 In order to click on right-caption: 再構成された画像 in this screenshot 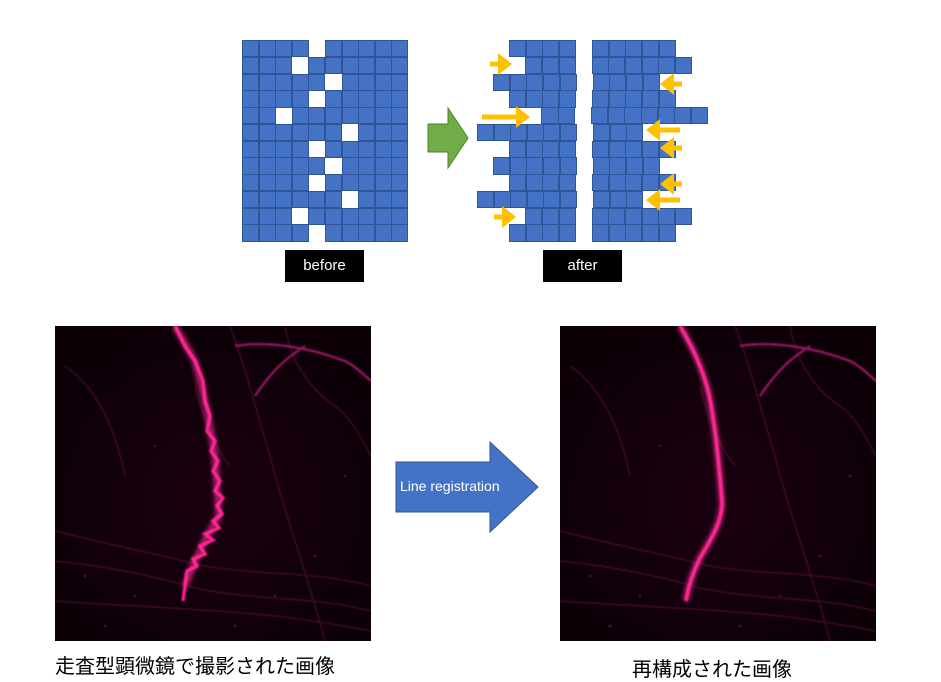, I will do `click(712, 669)`.